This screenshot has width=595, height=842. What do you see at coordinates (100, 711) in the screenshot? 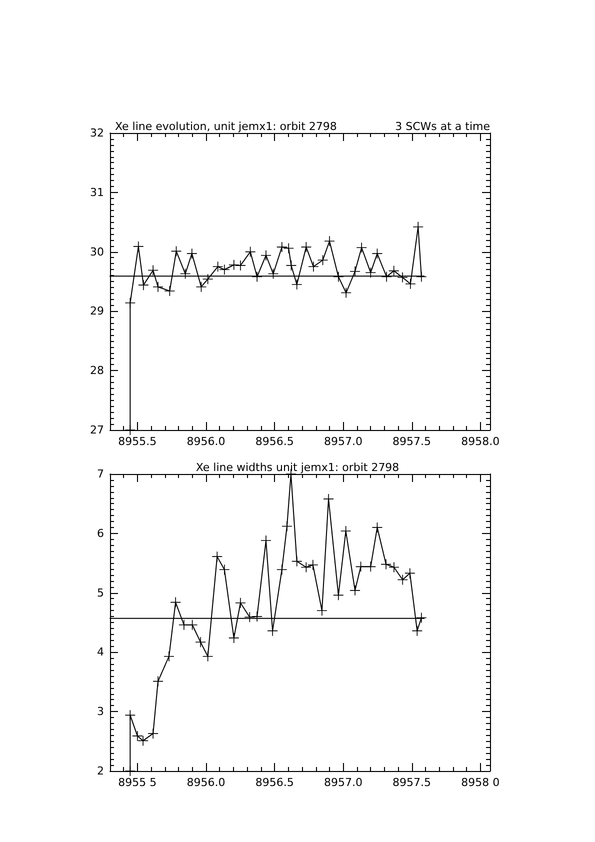
I see `y-tick-label: 3` at bounding box center [100, 711].